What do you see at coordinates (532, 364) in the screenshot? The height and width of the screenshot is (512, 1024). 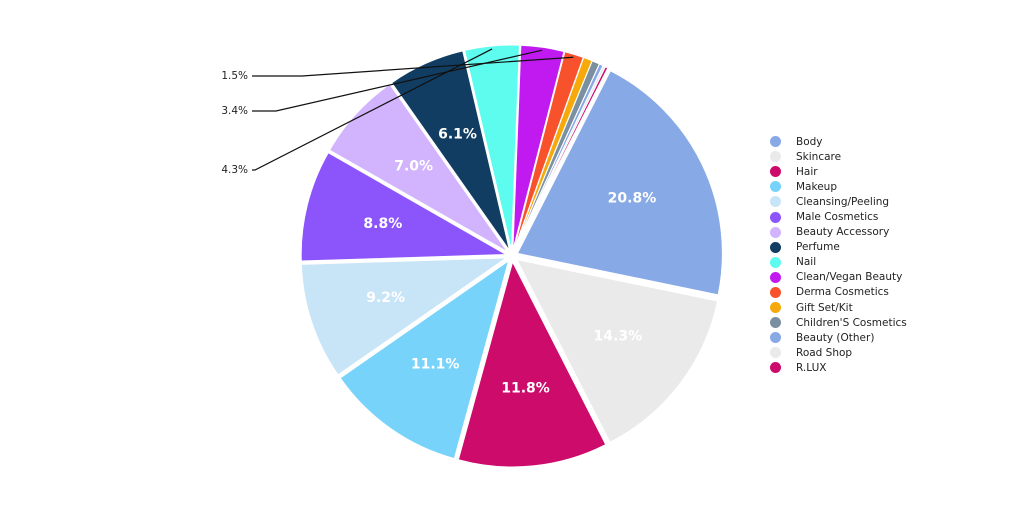 I see `pie-slice-hair` at bounding box center [532, 364].